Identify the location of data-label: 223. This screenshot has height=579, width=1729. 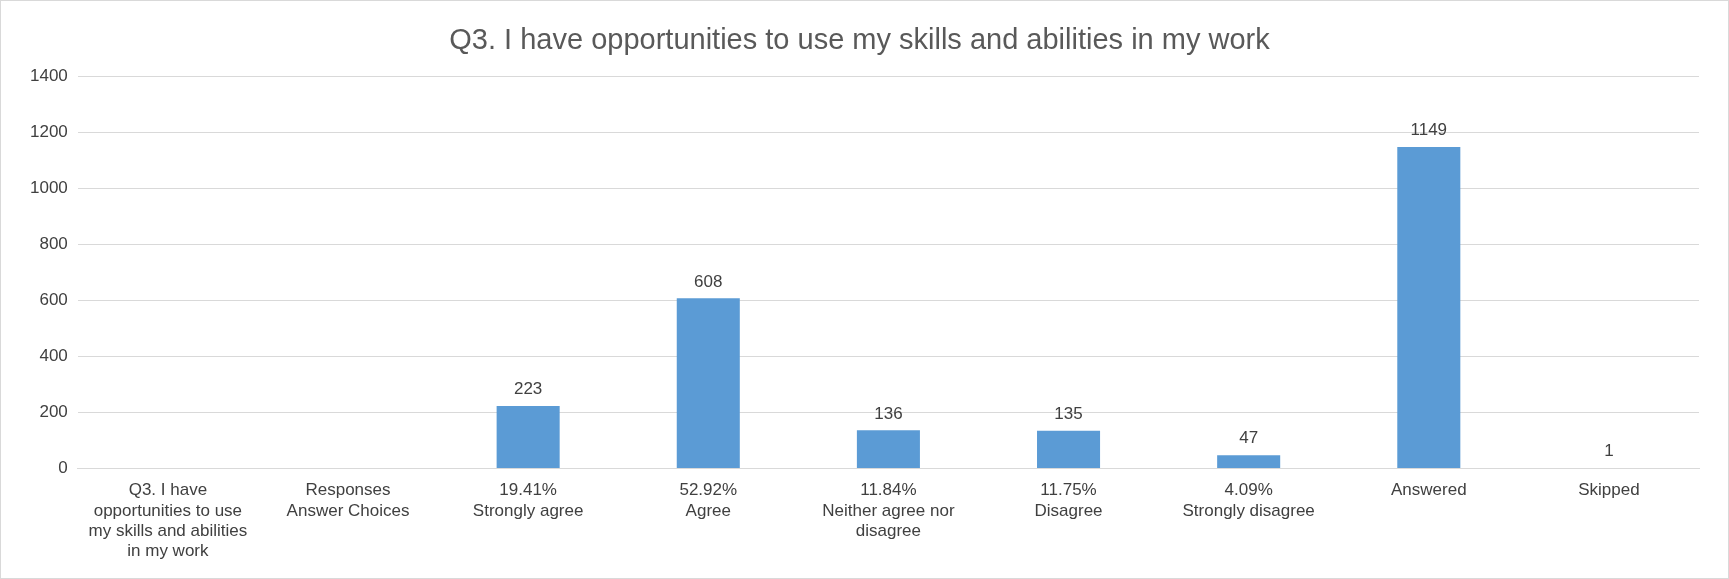
(528, 389).